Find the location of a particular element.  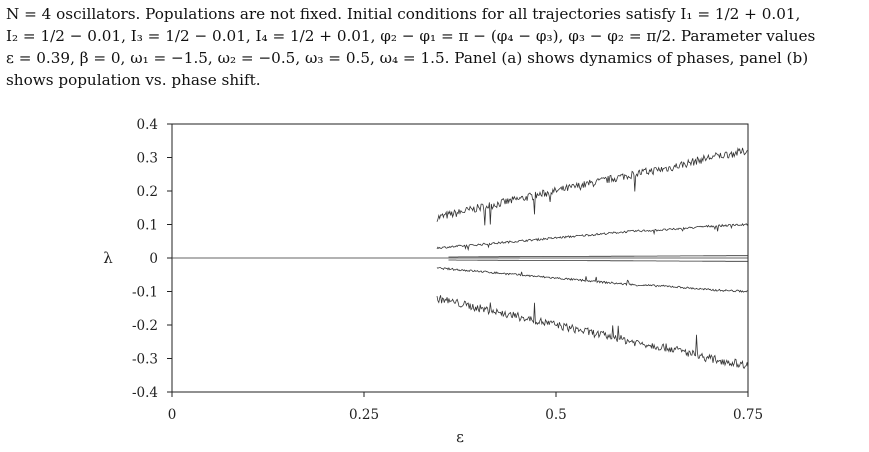

y-tick-label: 0.2 is located at coordinates (147, 192).